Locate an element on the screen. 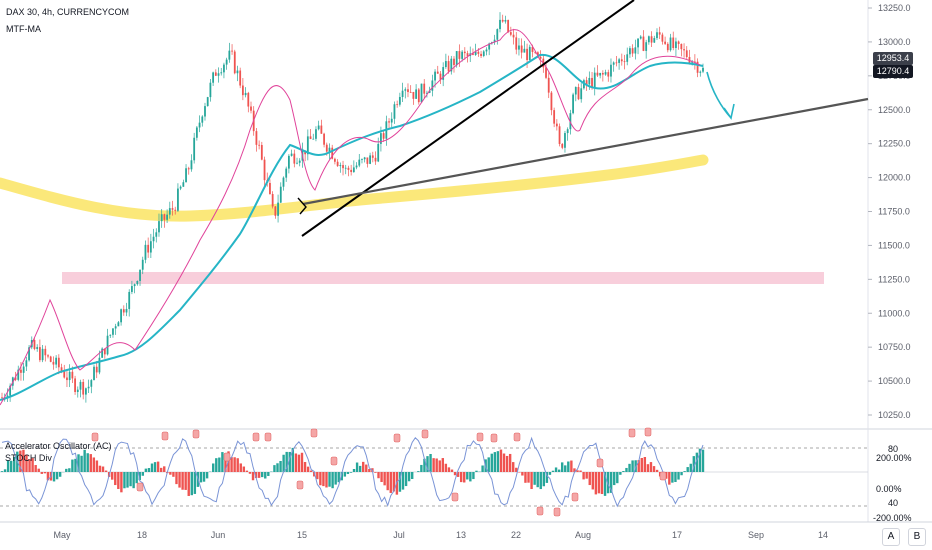 The height and width of the screenshot is (550, 932). black-marker is located at coordinates (302, 206).